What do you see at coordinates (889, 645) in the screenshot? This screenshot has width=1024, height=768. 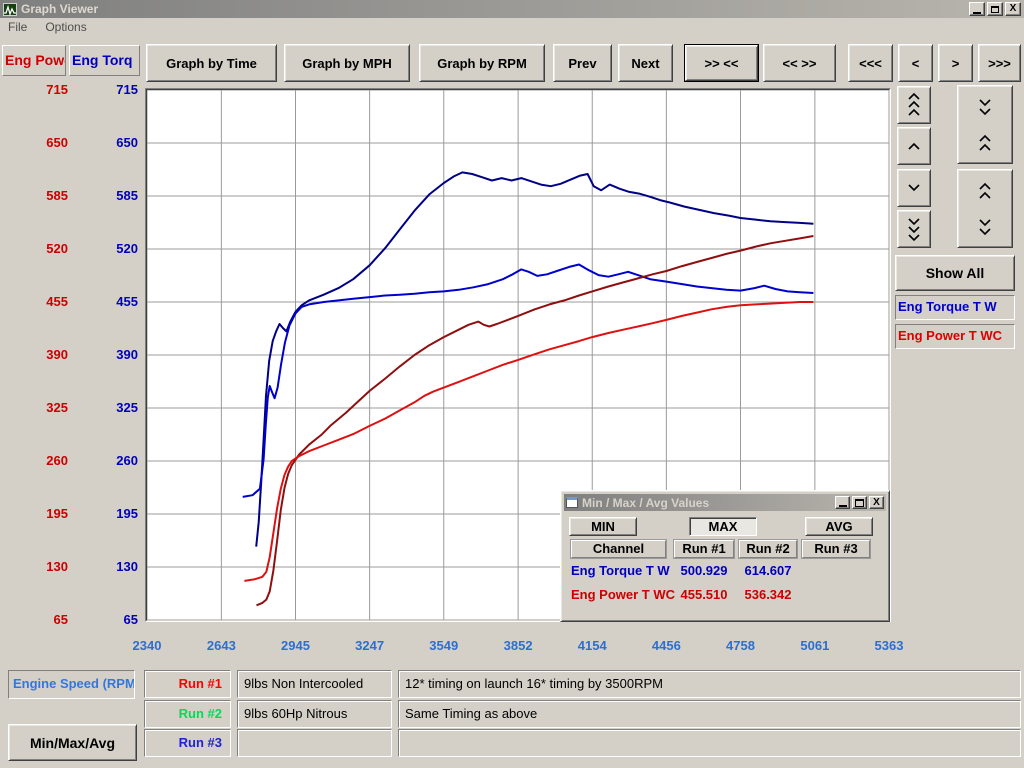 I see `x-tick-label: 5363` at bounding box center [889, 645].